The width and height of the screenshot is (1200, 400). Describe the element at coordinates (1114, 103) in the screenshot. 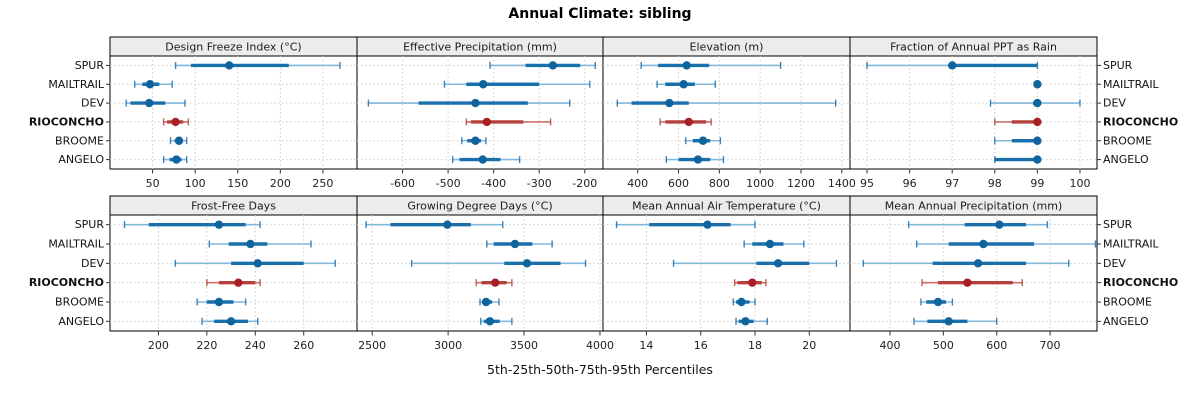

I see `row-label-right: DEV` at that location.